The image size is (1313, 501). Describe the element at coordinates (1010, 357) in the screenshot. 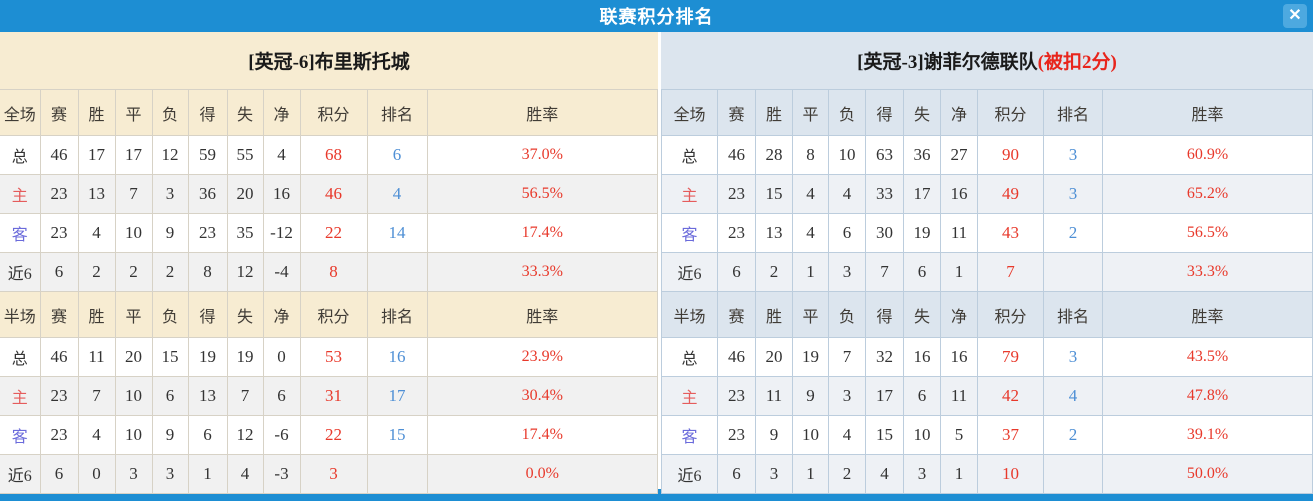

I see `points-cell: 79` at that location.